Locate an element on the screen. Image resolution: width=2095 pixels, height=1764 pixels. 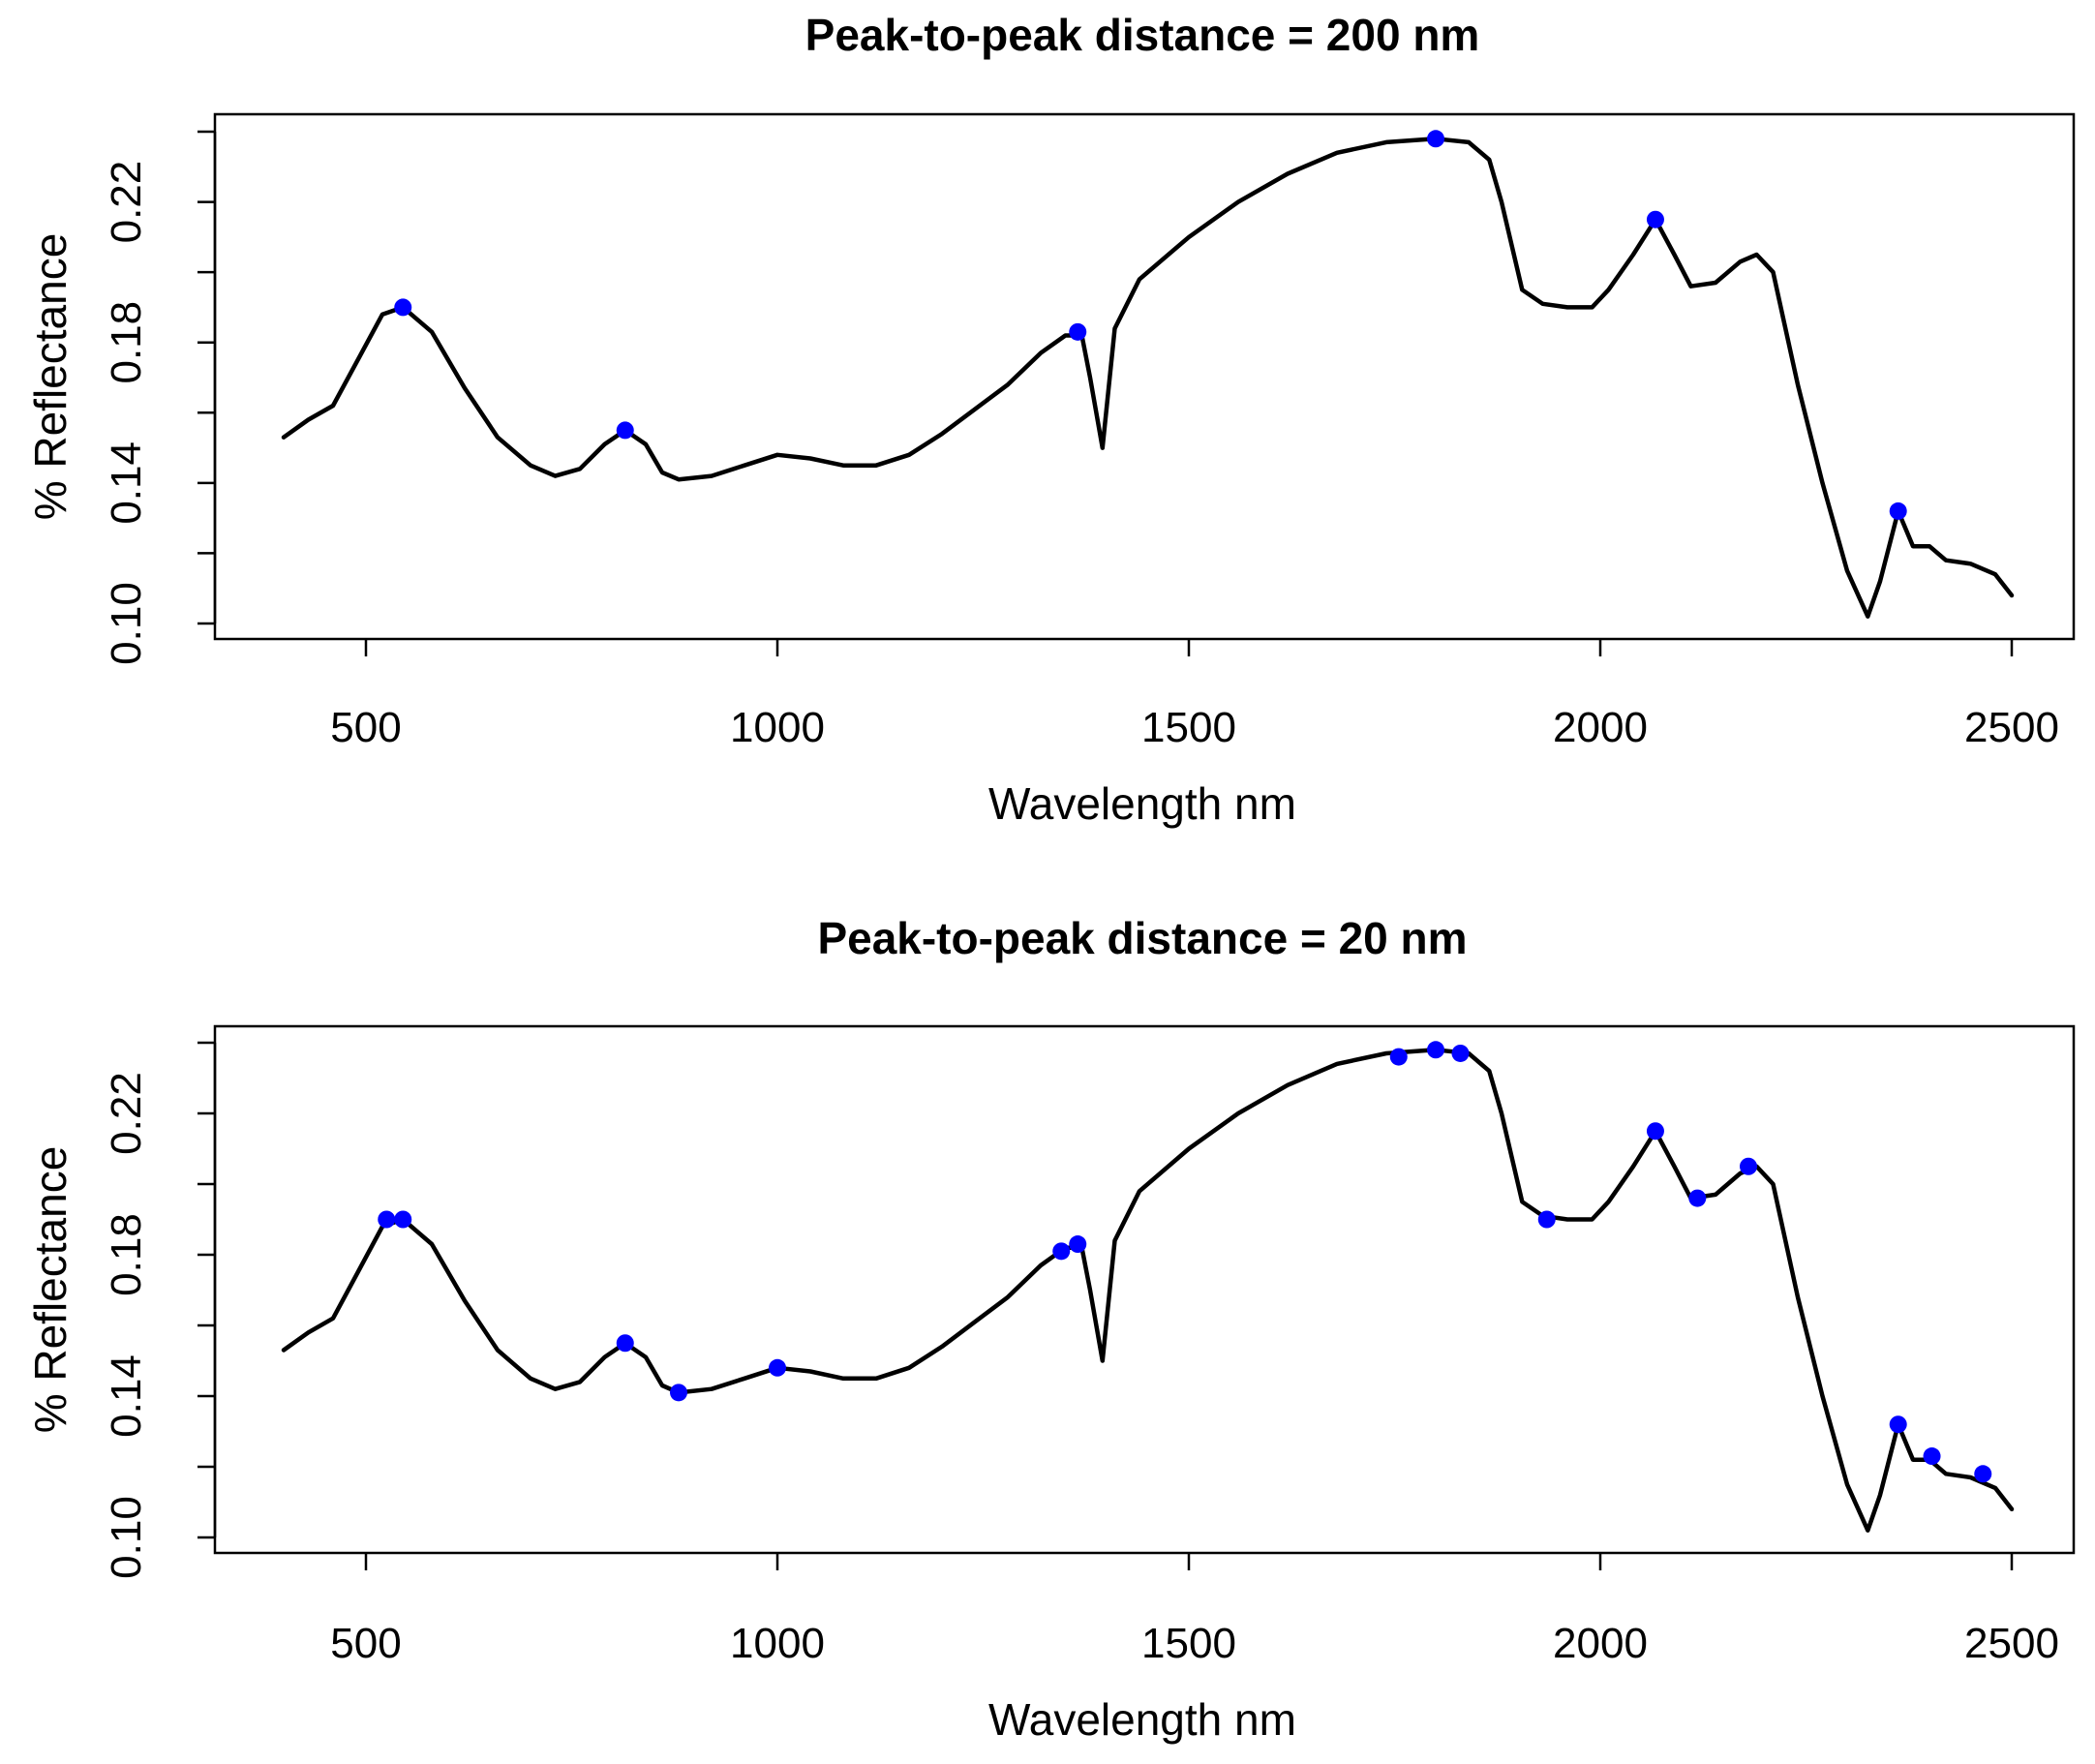
chart-1-title: Peak-to-peak distance = 200 nm is located at coordinates (1142, 35).